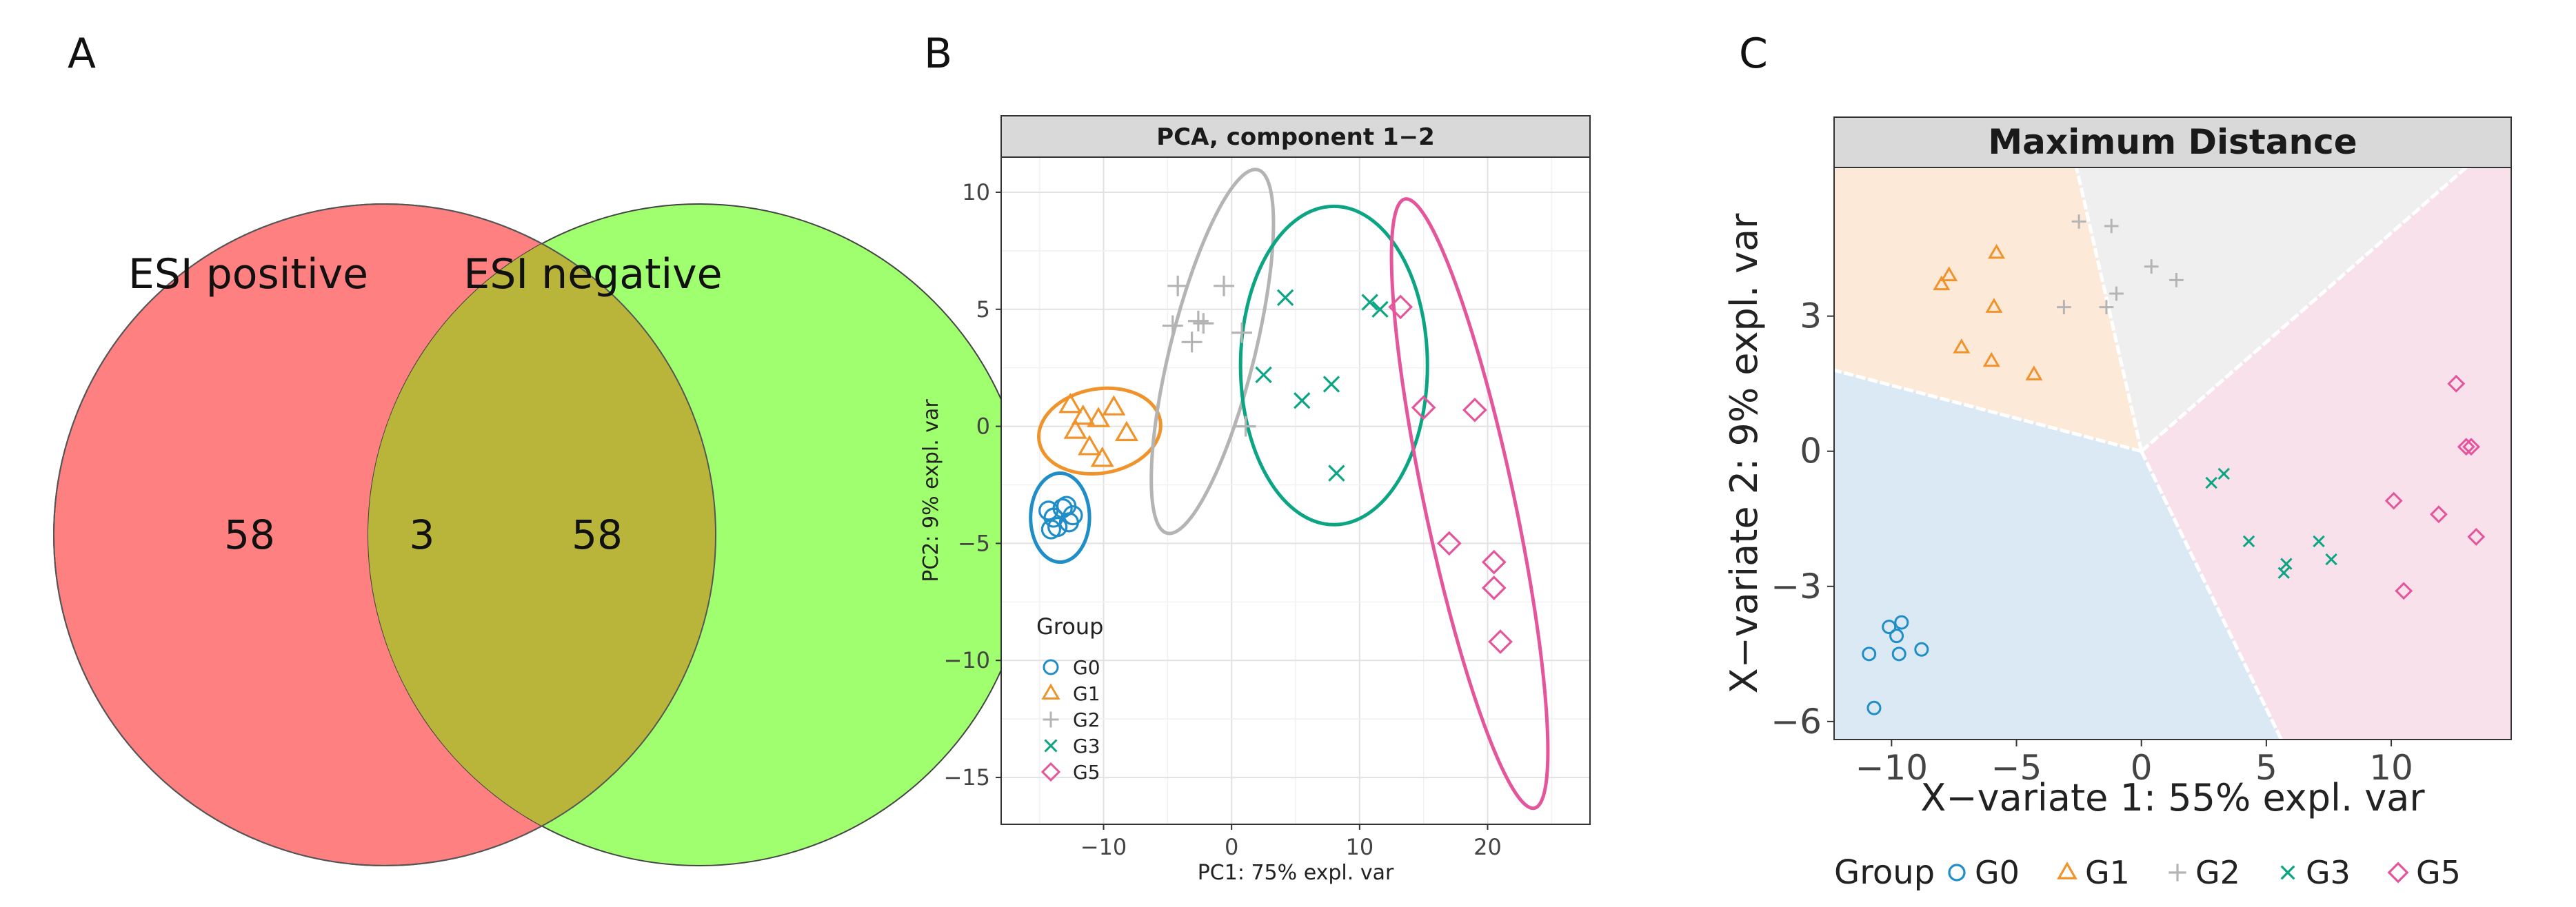 This screenshot has height=907, width=2576. What do you see at coordinates (974, 543) in the screenshot?
I see `pca-y-tick-label: −5` at bounding box center [974, 543].